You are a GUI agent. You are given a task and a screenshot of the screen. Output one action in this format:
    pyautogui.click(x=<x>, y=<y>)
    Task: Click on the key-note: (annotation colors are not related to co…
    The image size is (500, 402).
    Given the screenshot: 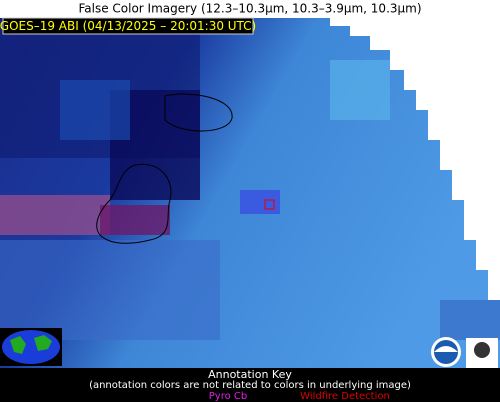 What is the action you would take?
    pyautogui.click(x=250, y=385)
    